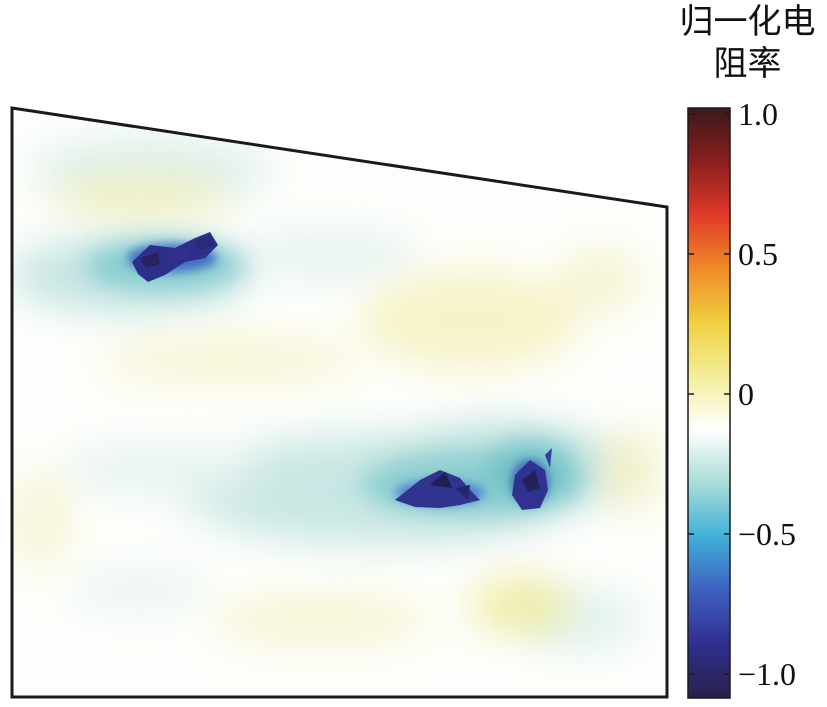 This screenshot has height=707, width=827. What do you see at coordinates (758, 254) in the screenshot?
I see `colorbar-tick-label: 0.5` at bounding box center [758, 254].